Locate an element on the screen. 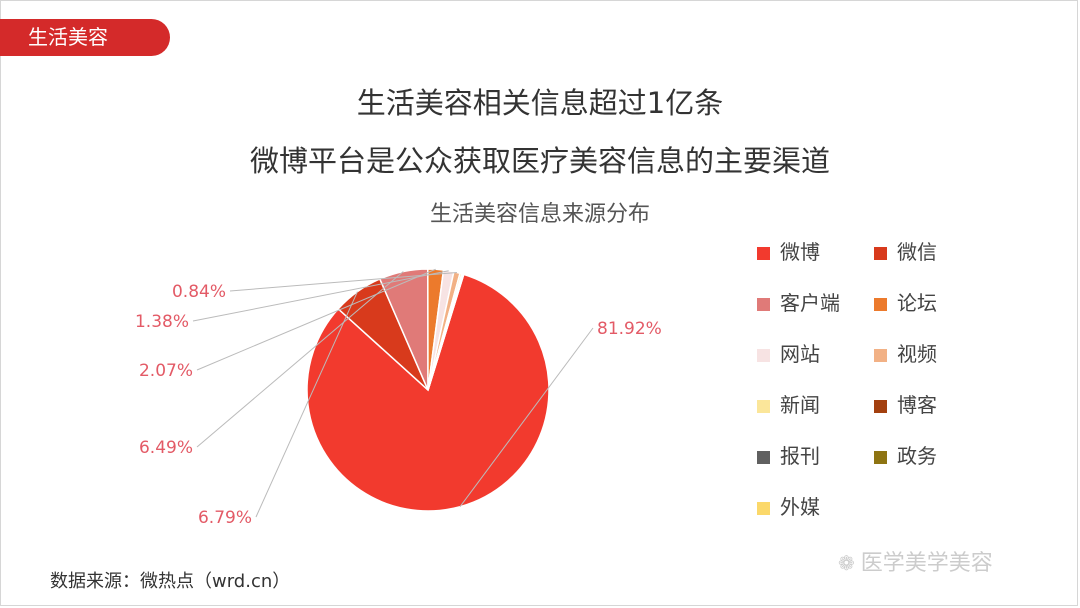 This screenshot has width=1080, height=608. legend-item-1: 微博 is located at coordinates (788, 252).